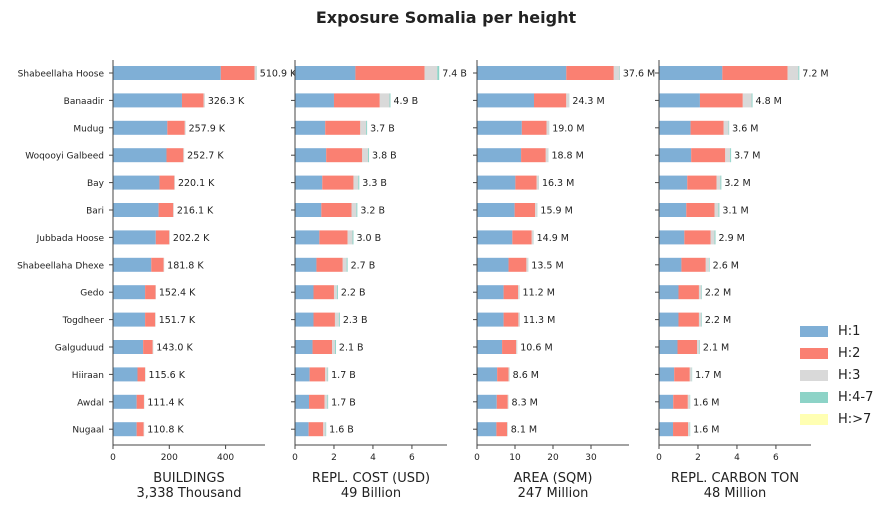  Describe the element at coordinates (836, 353) in the screenshot. I see `legend-entry: H:2` at that location.